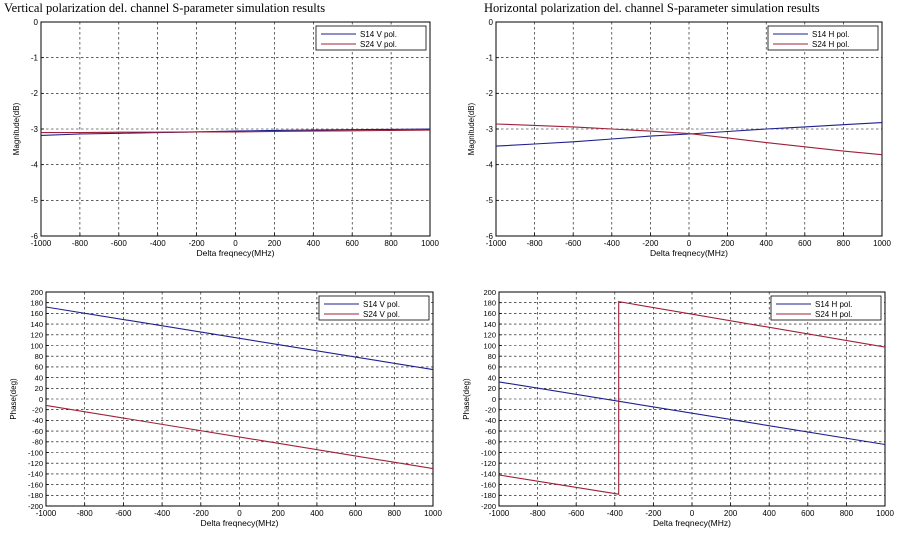 This screenshot has width=920, height=536. Describe the element at coordinates (36, 303) in the screenshot. I see `y-tick-label: 180` at that location.